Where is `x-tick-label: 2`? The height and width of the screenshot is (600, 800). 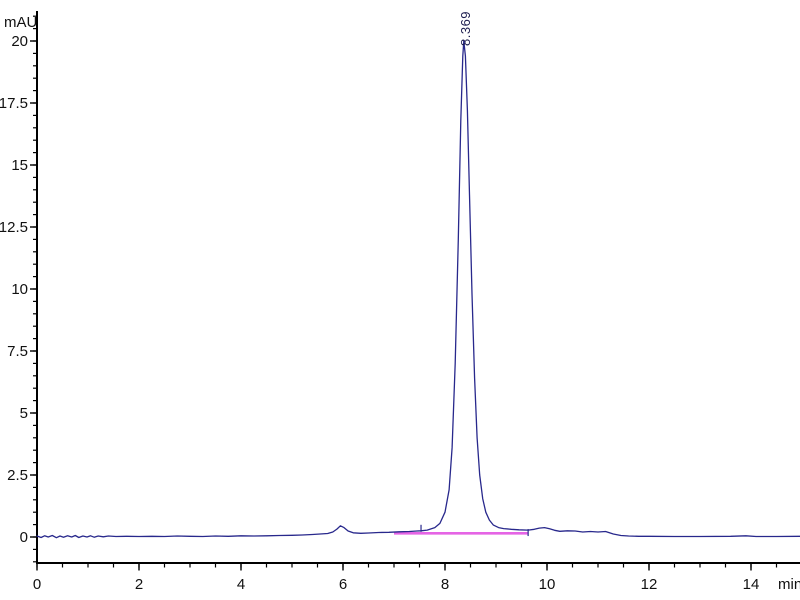 x-tick-label: 2 is located at coordinates (139, 584).